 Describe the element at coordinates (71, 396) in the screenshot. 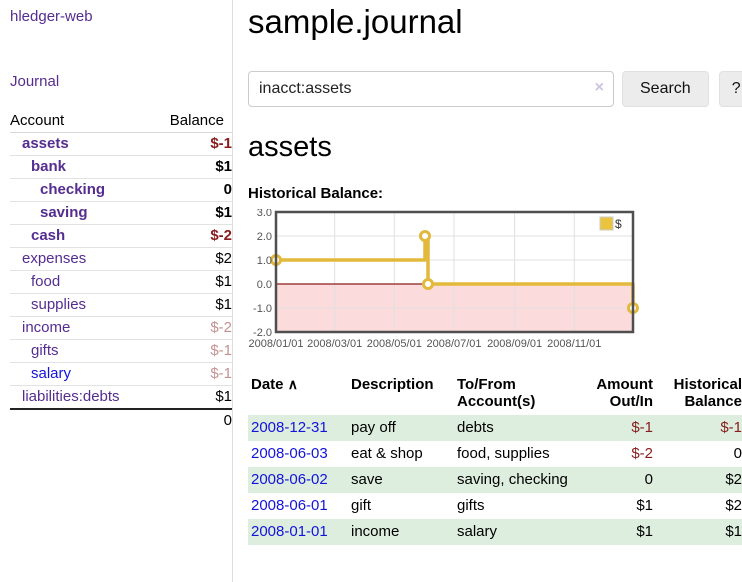

I see `account-link-liabilities-debts: liabilities:debts` at that location.